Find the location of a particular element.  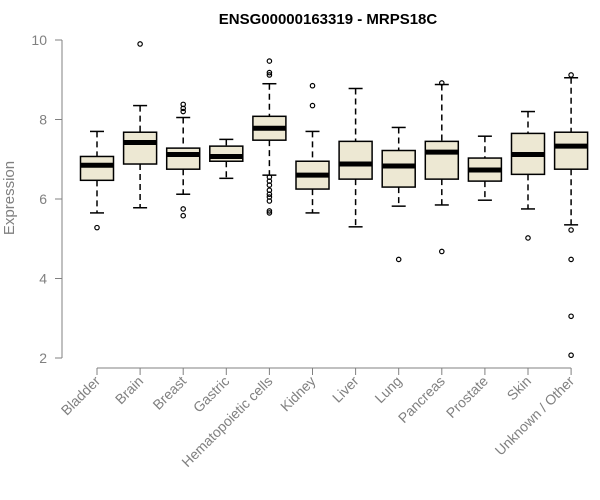

x-tick-label: Lung is located at coordinates (387, 389).